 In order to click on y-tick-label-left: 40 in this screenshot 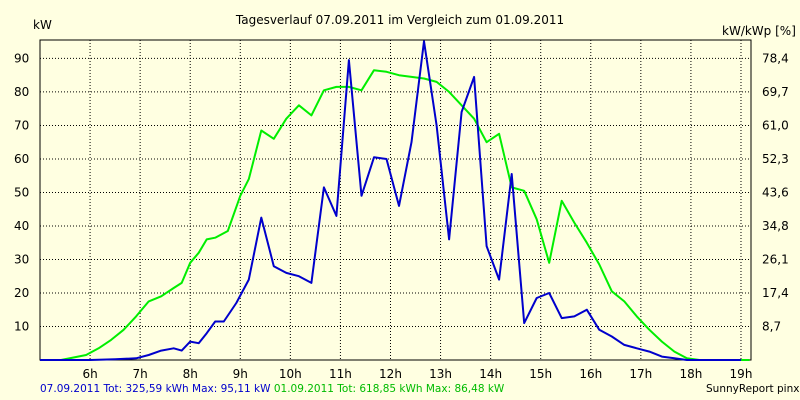, I will do `click(21, 226)`.